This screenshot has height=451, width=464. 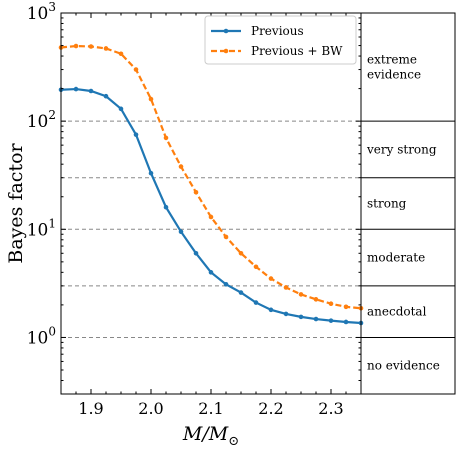 I want to click on legend: Previous Previous + BW, so click(x=280, y=40).